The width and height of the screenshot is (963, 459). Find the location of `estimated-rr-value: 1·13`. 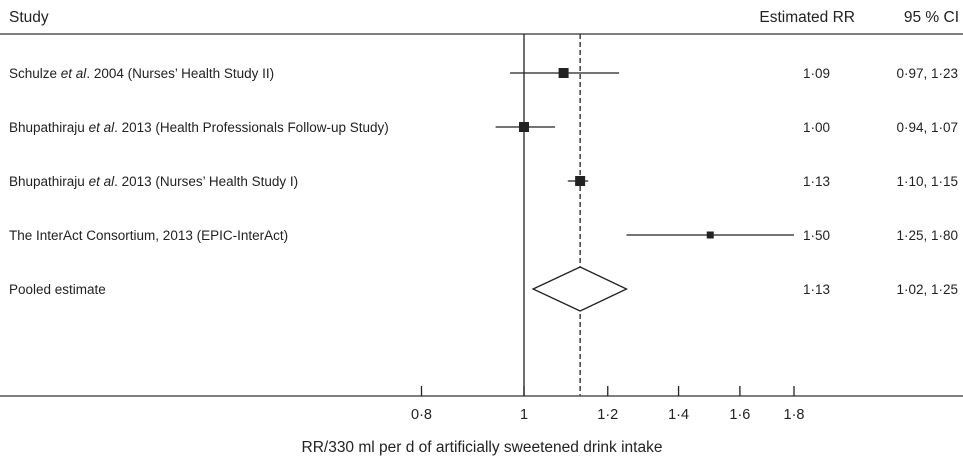

estimated-rr-value: 1·13 is located at coordinates (816, 181).